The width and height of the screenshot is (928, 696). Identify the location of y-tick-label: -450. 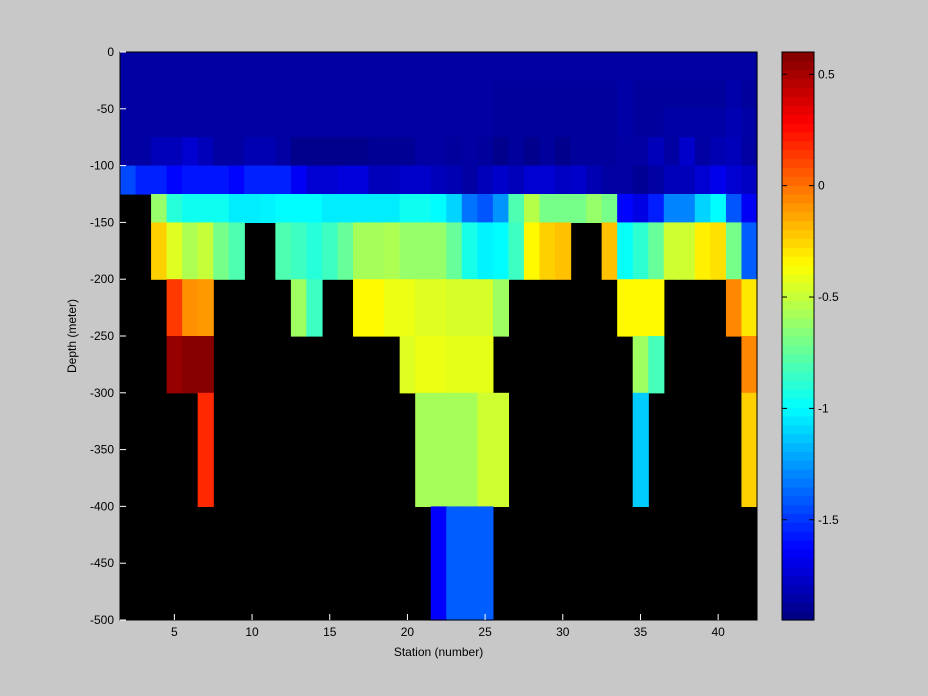
(102, 563).